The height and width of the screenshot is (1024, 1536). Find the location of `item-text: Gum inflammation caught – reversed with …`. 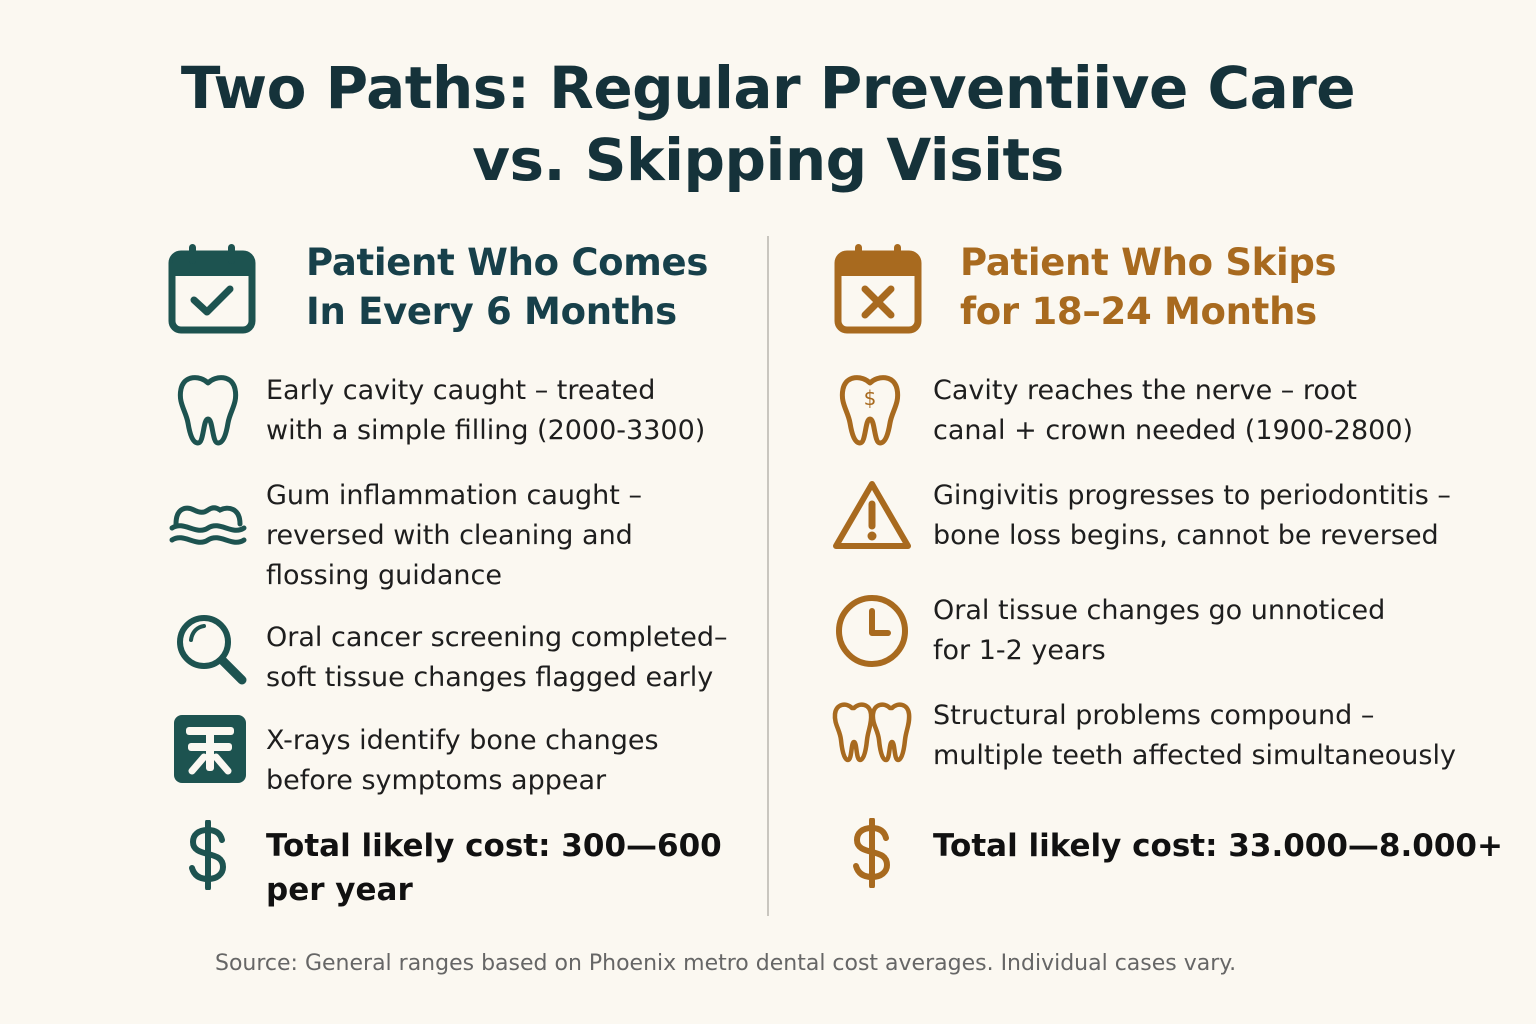

item-text: Gum inflammation caught – reversed with … is located at coordinates (454, 536).